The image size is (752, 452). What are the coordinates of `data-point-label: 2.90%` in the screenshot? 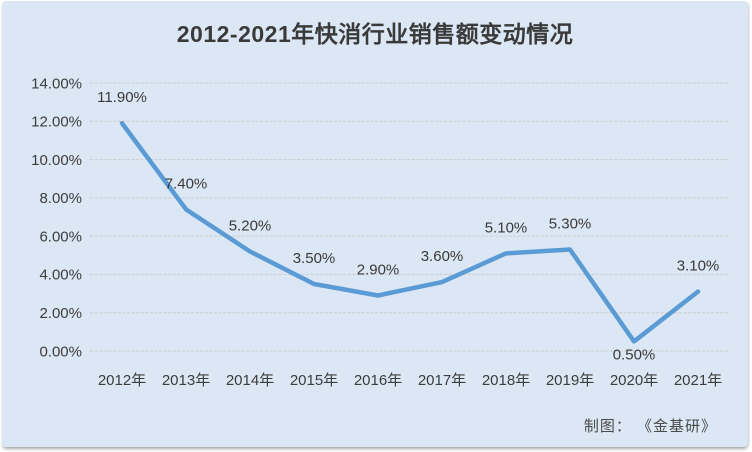 It's located at (378, 269).